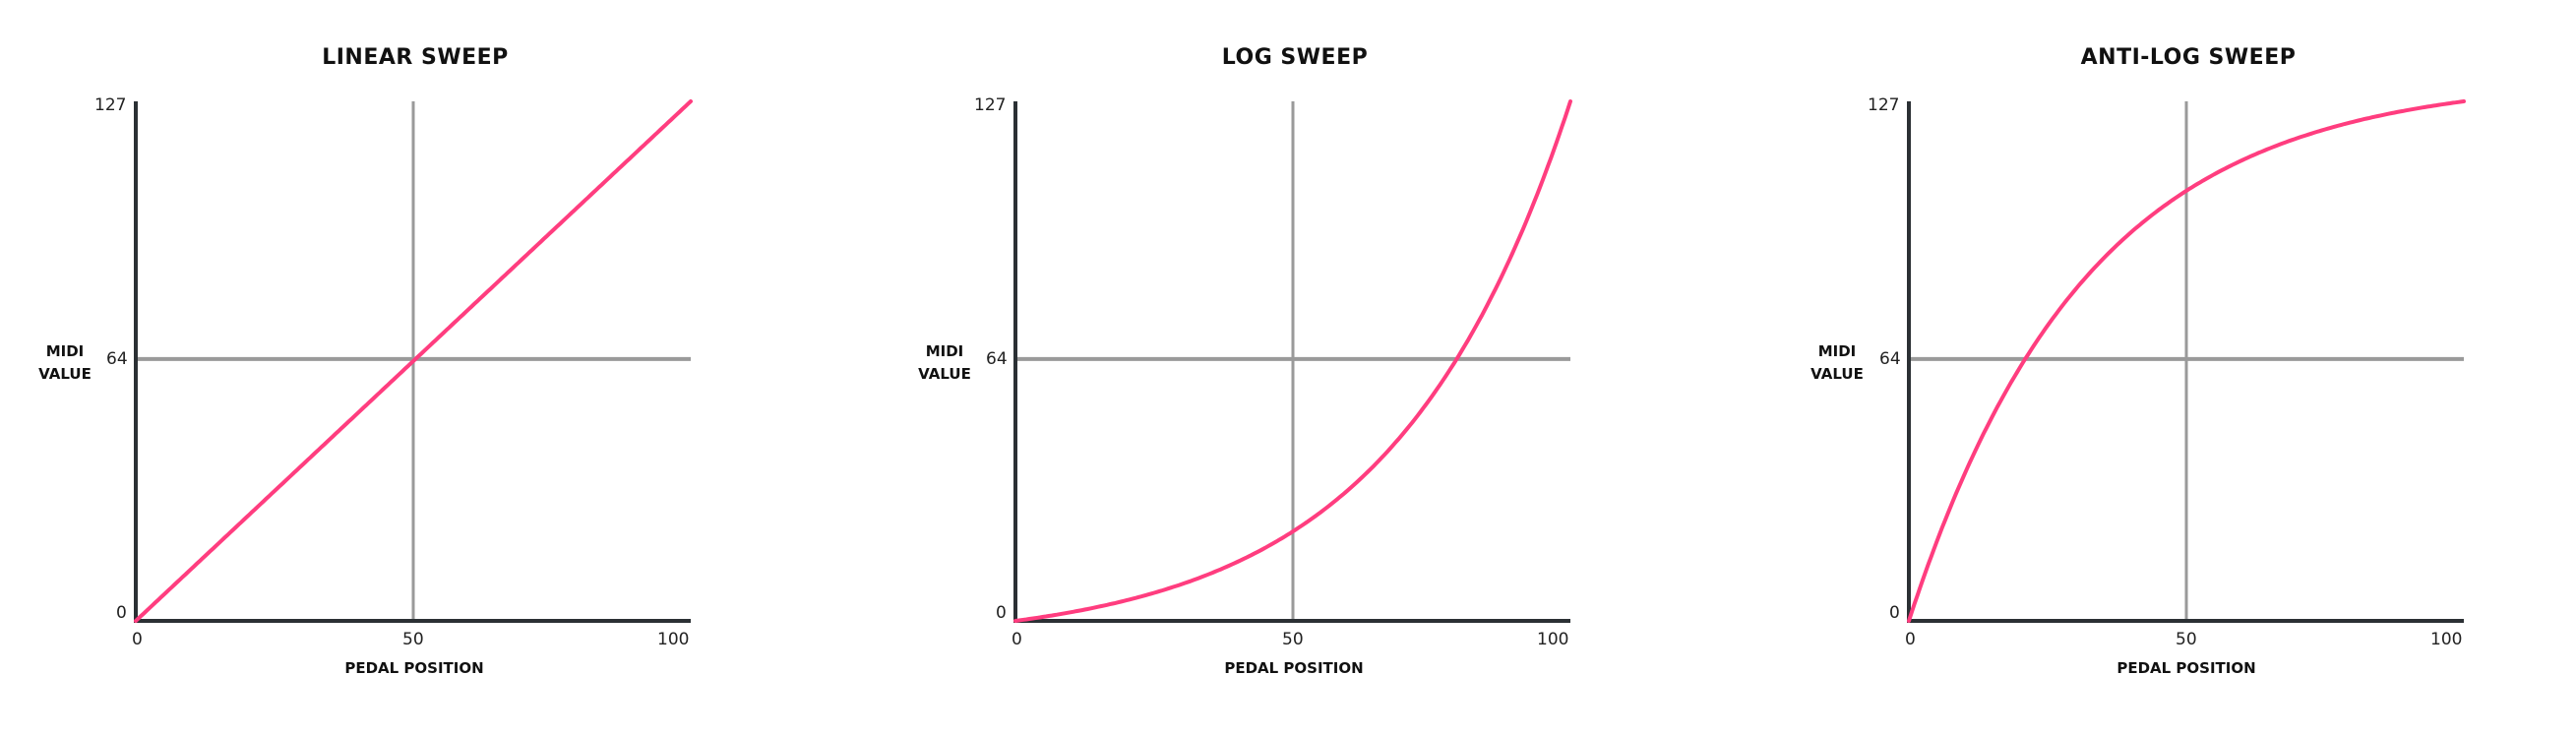 This screenshot has height=736, width=2576. What do you see at coordinates (1295, 57) in the screenshot?
I see `chart-title: LOG SWEEP` at bounding box center [1295, 57].